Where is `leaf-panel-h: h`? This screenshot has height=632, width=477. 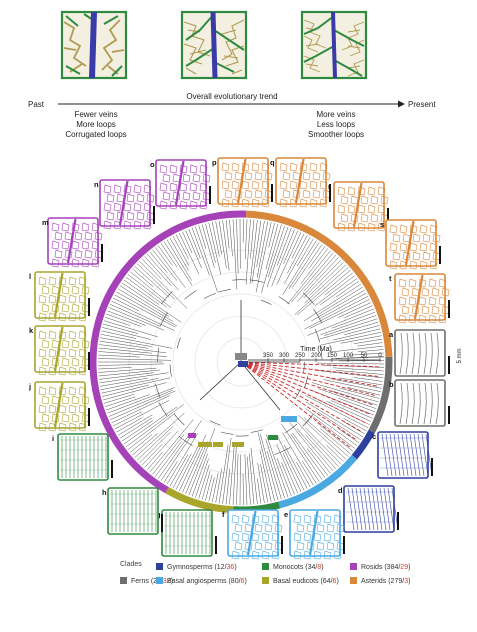 leaf-panel-h: h is located at coordinates (132, 511).